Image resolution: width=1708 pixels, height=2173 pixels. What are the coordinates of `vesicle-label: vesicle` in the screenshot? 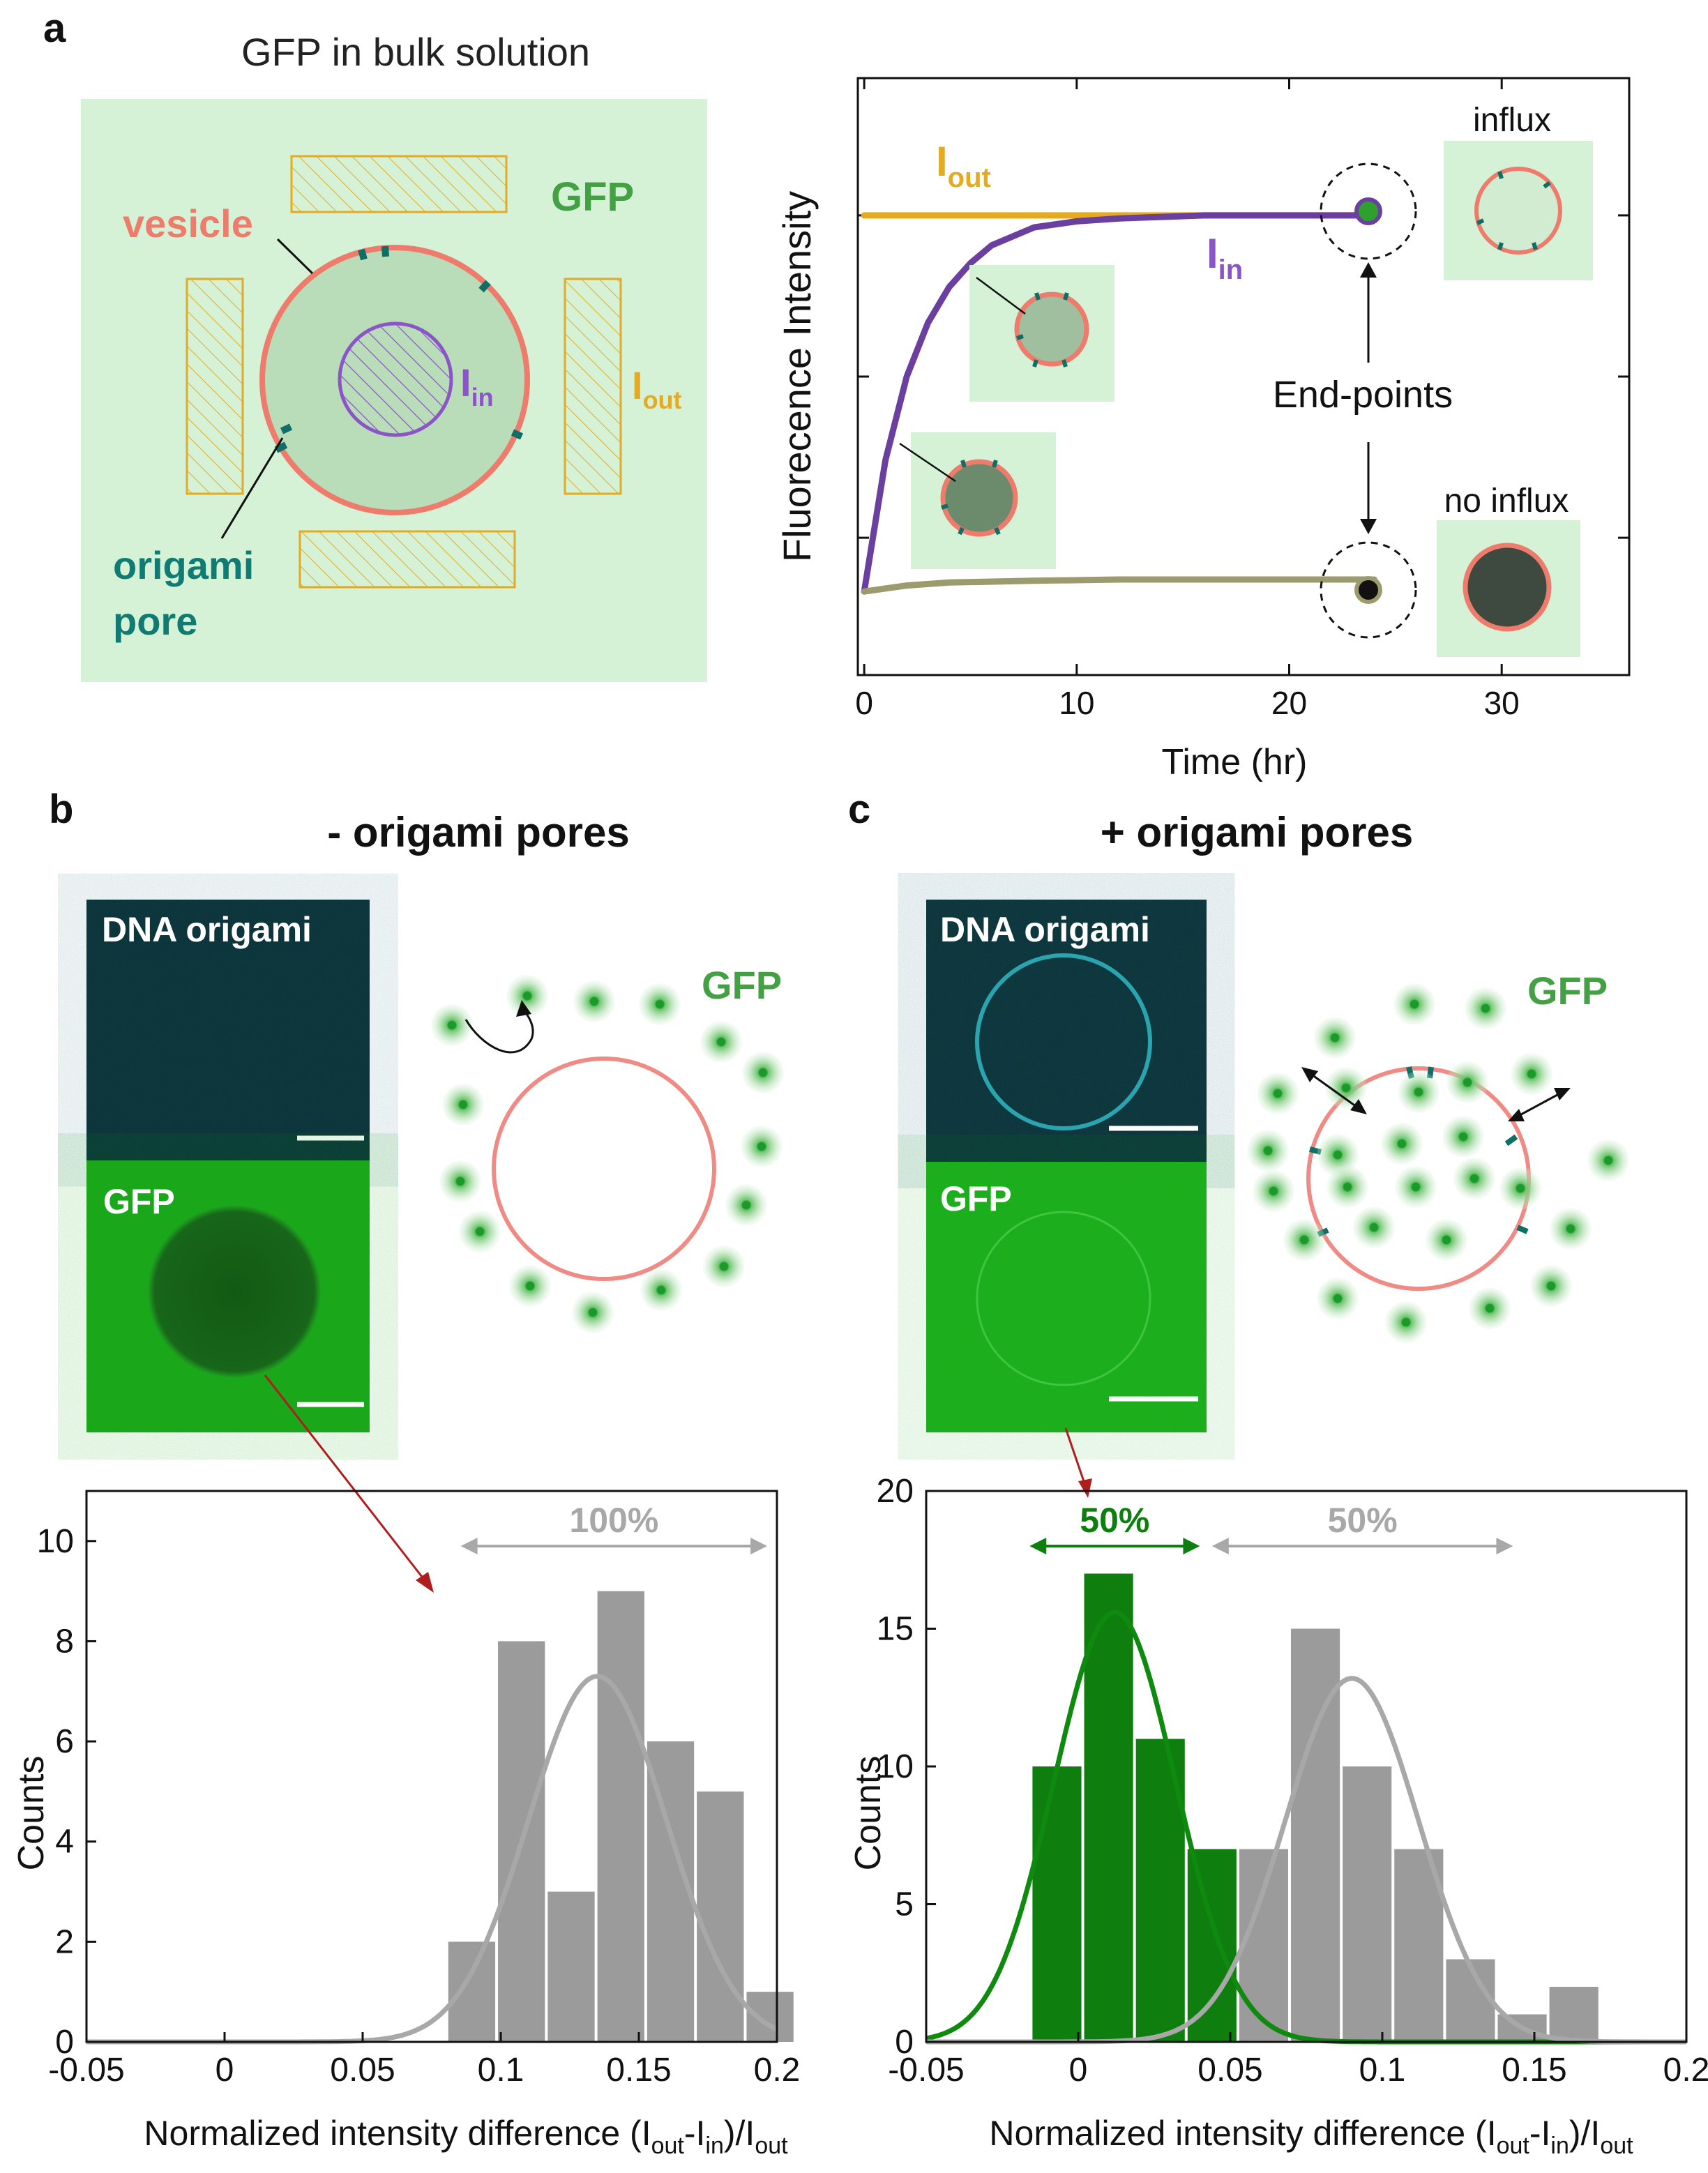 It's located at (188, 223).